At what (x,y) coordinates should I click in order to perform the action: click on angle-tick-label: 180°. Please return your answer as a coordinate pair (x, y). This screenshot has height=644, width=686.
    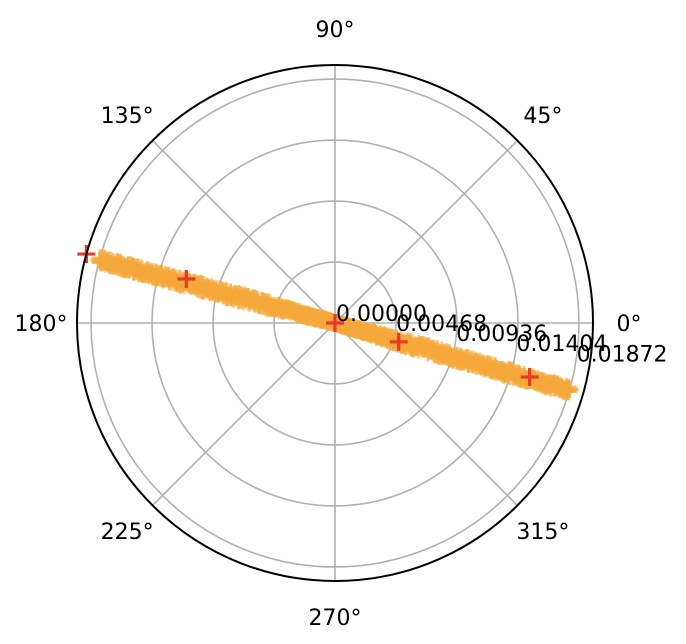
    Looking at the image, I should click on (41, 324).